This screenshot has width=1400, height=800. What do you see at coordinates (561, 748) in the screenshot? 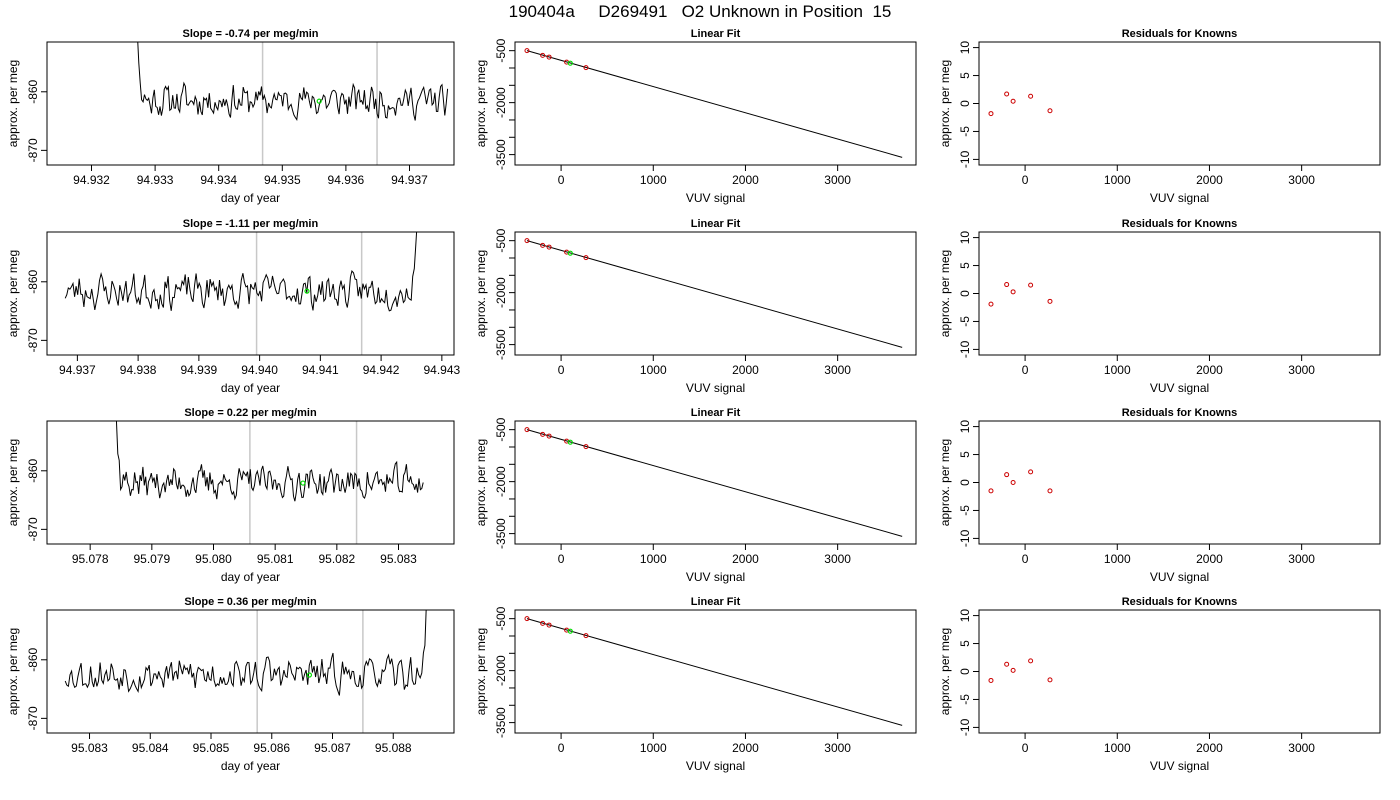
I see `panel-4-fit-xtick-label: 0` at bounding box center [561, 748].